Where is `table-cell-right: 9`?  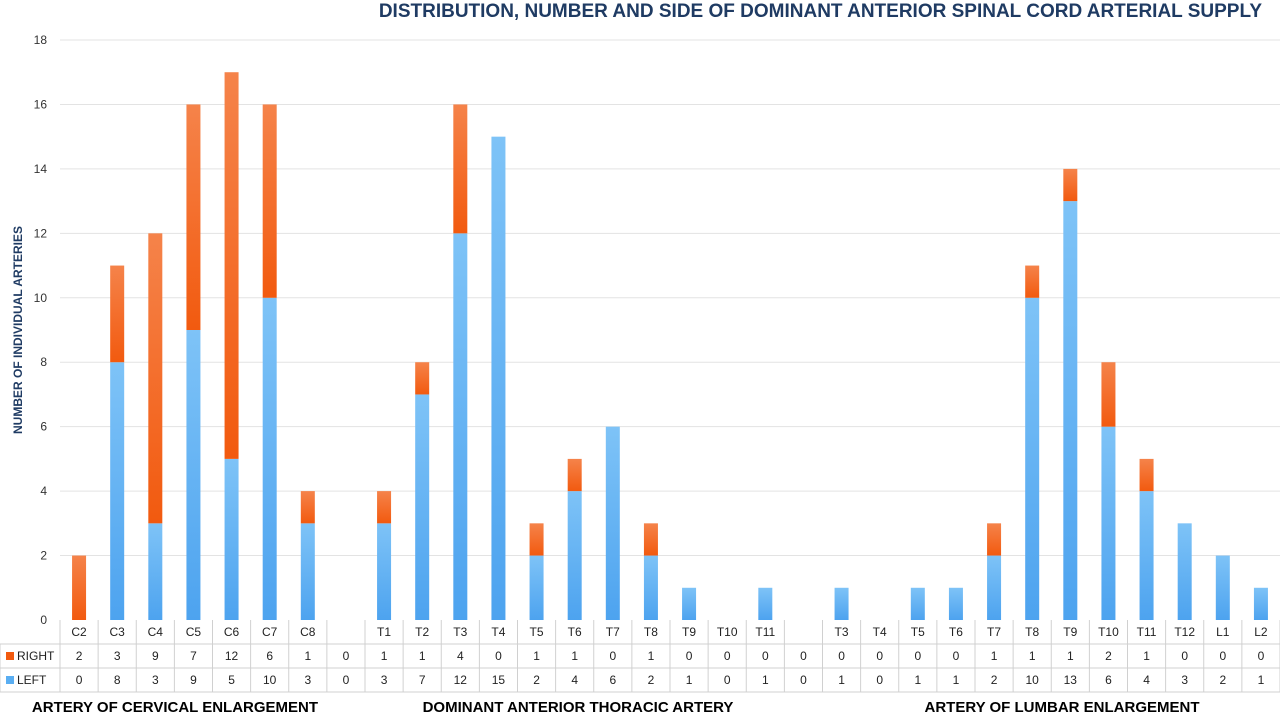 table-cell-right: 9 is located at coordinates (155, 656).